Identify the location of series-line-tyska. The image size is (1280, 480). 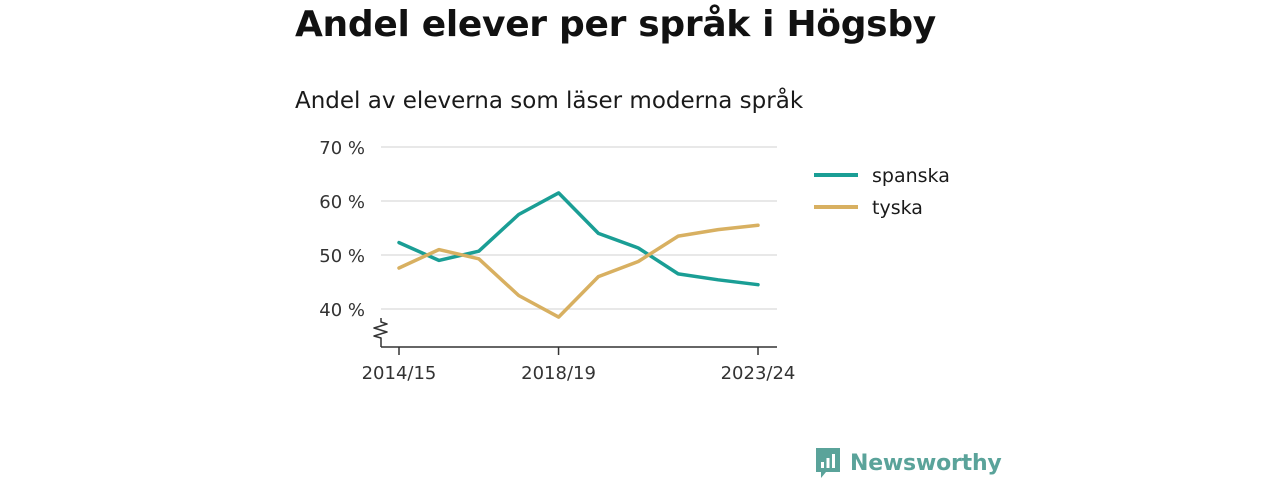
(578, 271).